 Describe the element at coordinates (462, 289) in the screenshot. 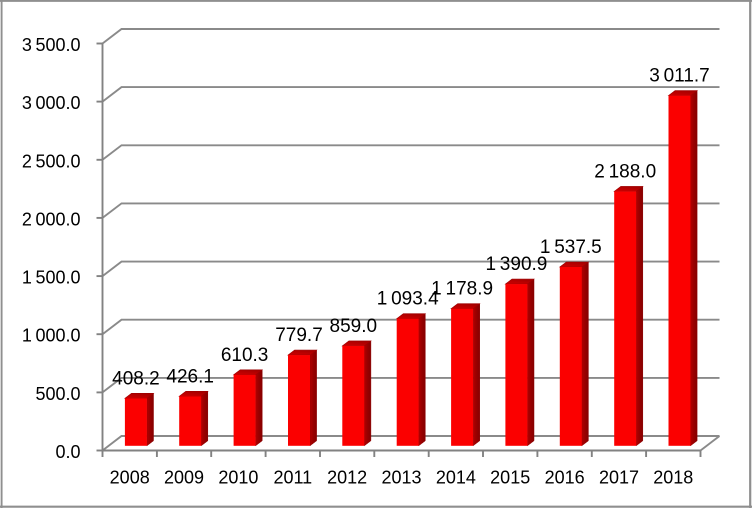

I see `svg-text: 1 178.9` at that location.